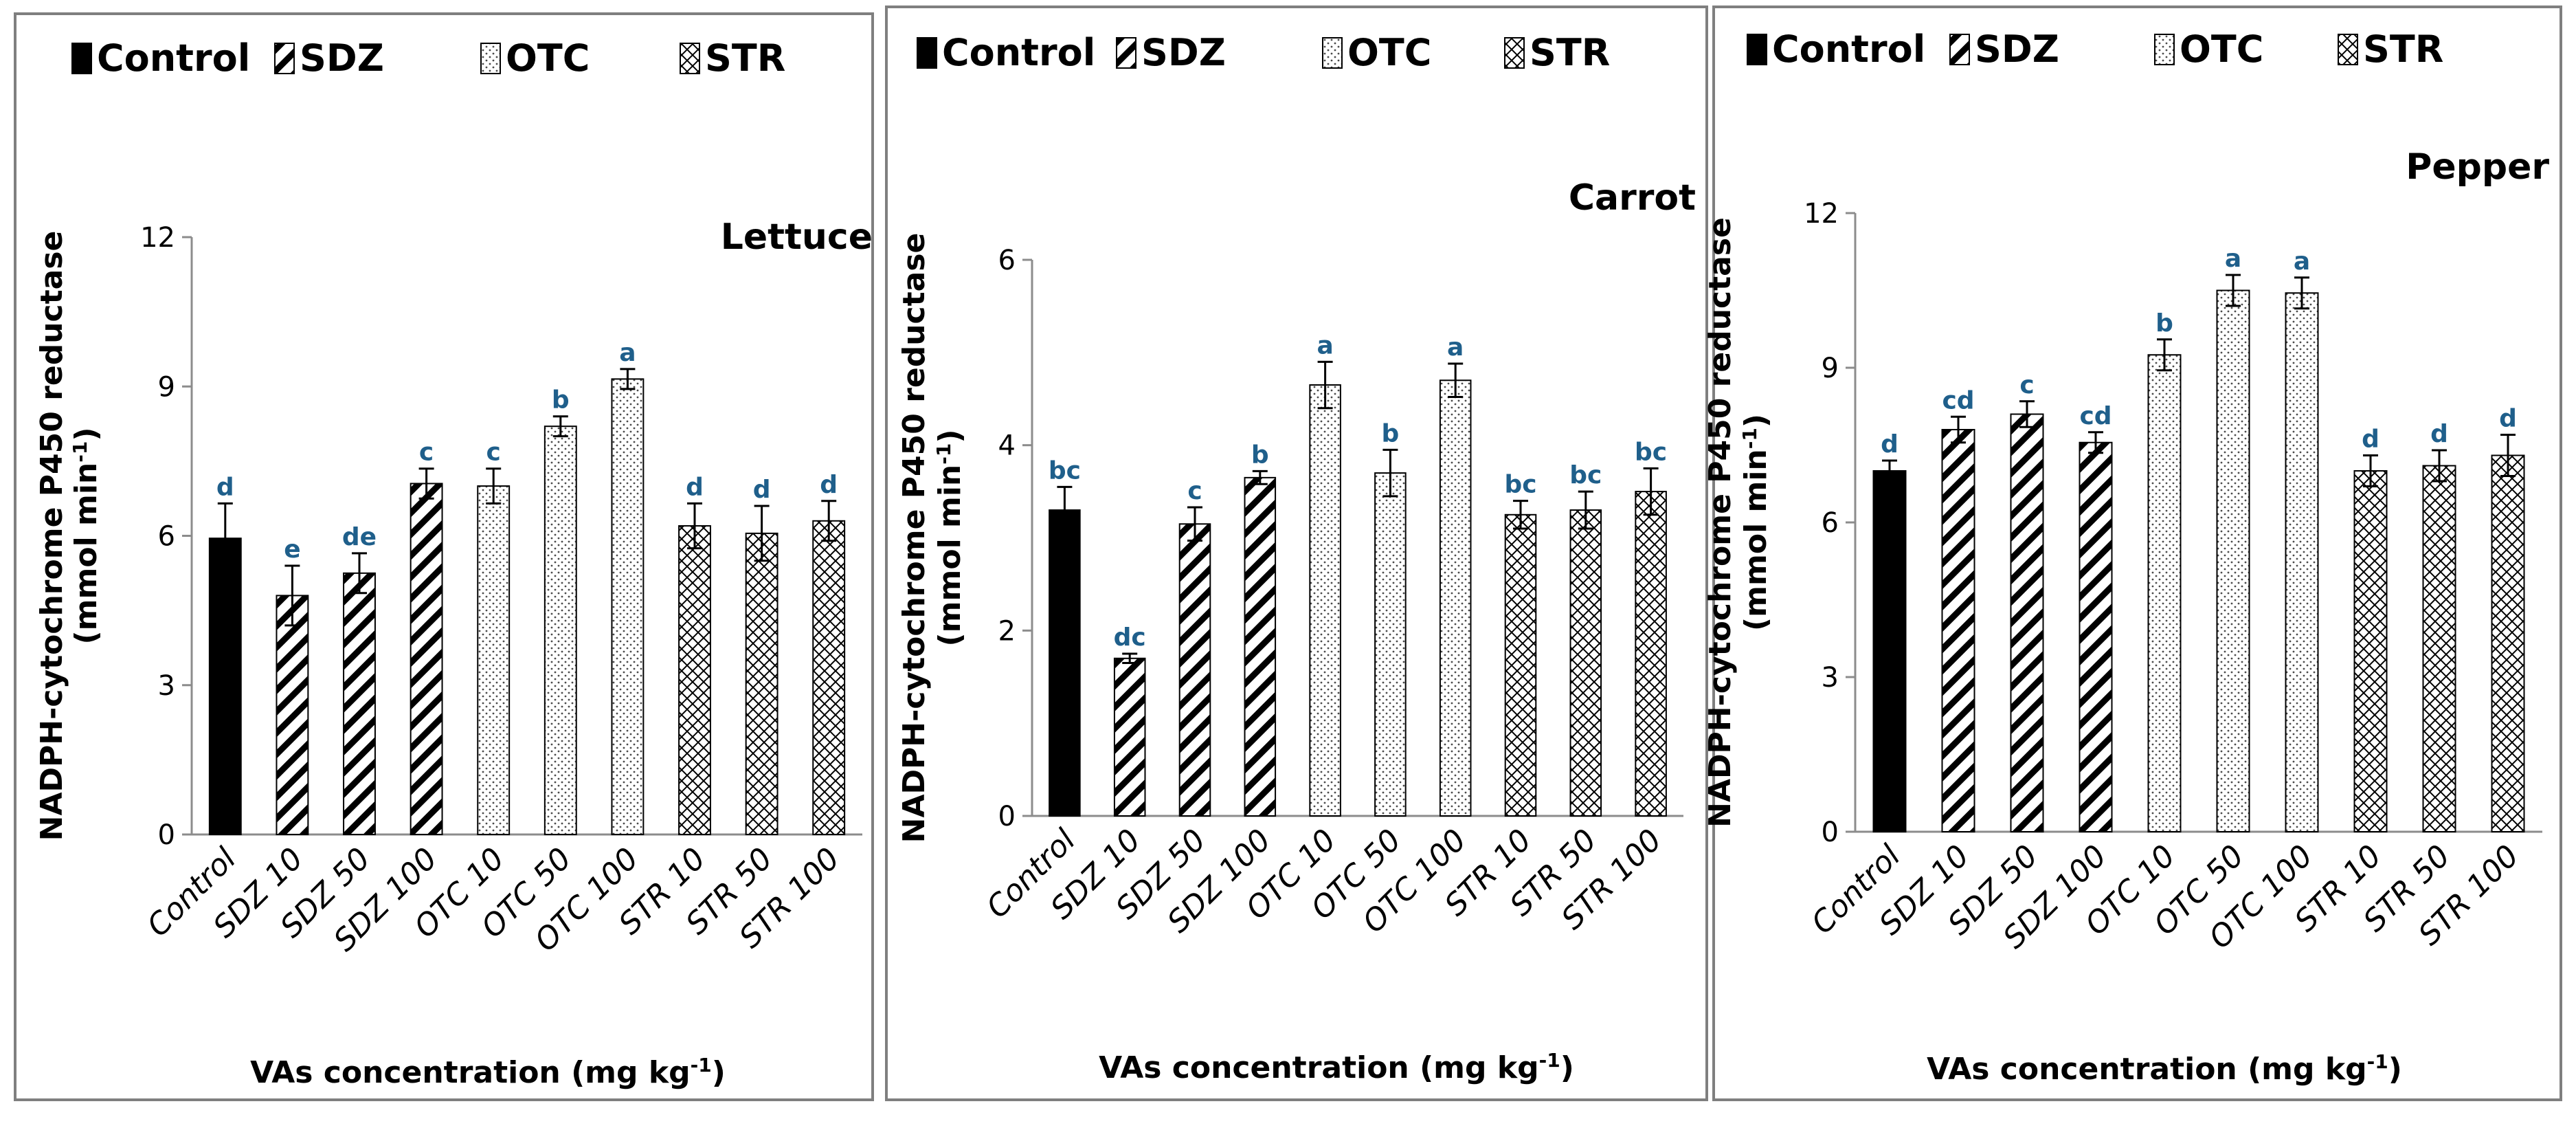  Describe the element at coordinates (1007, 446) in the screenshot. I see `y-tick-label: 4` at that location.